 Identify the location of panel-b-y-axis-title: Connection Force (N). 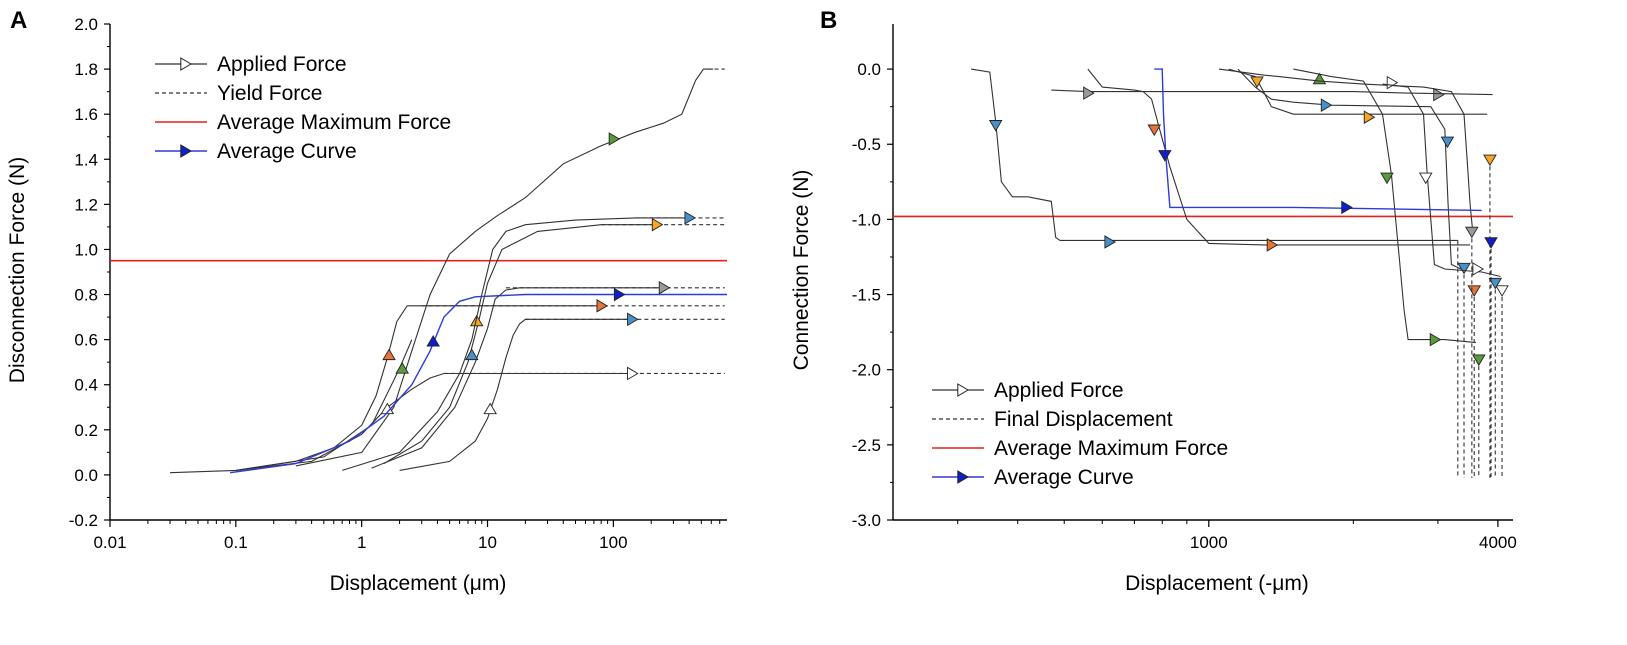
(801, 270).